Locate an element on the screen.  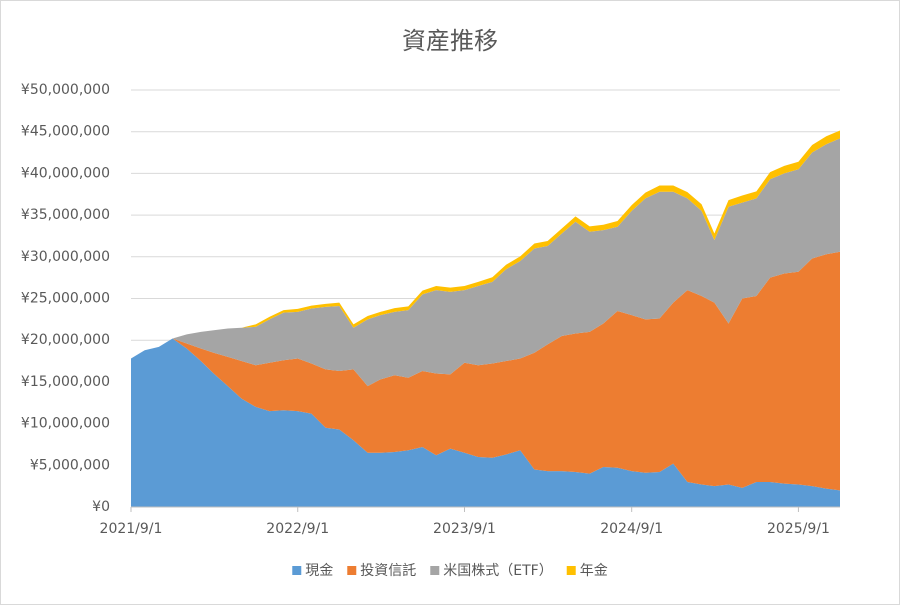
legend-label: 投資信託 is located at coordinates (388, 571).